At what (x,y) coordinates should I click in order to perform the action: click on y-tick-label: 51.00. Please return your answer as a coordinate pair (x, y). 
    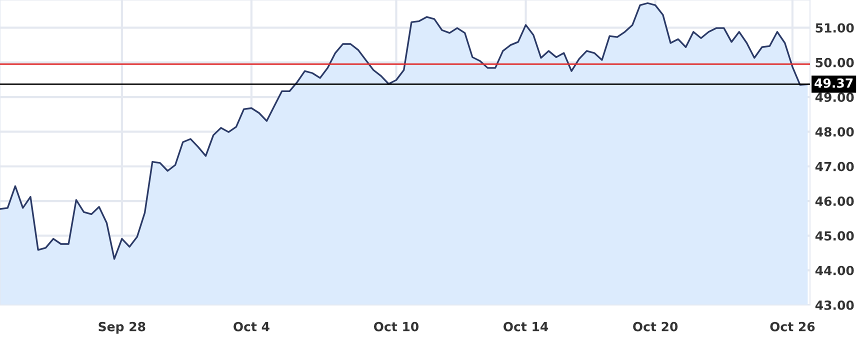
    Looking at the image, I should click on (835, 28).